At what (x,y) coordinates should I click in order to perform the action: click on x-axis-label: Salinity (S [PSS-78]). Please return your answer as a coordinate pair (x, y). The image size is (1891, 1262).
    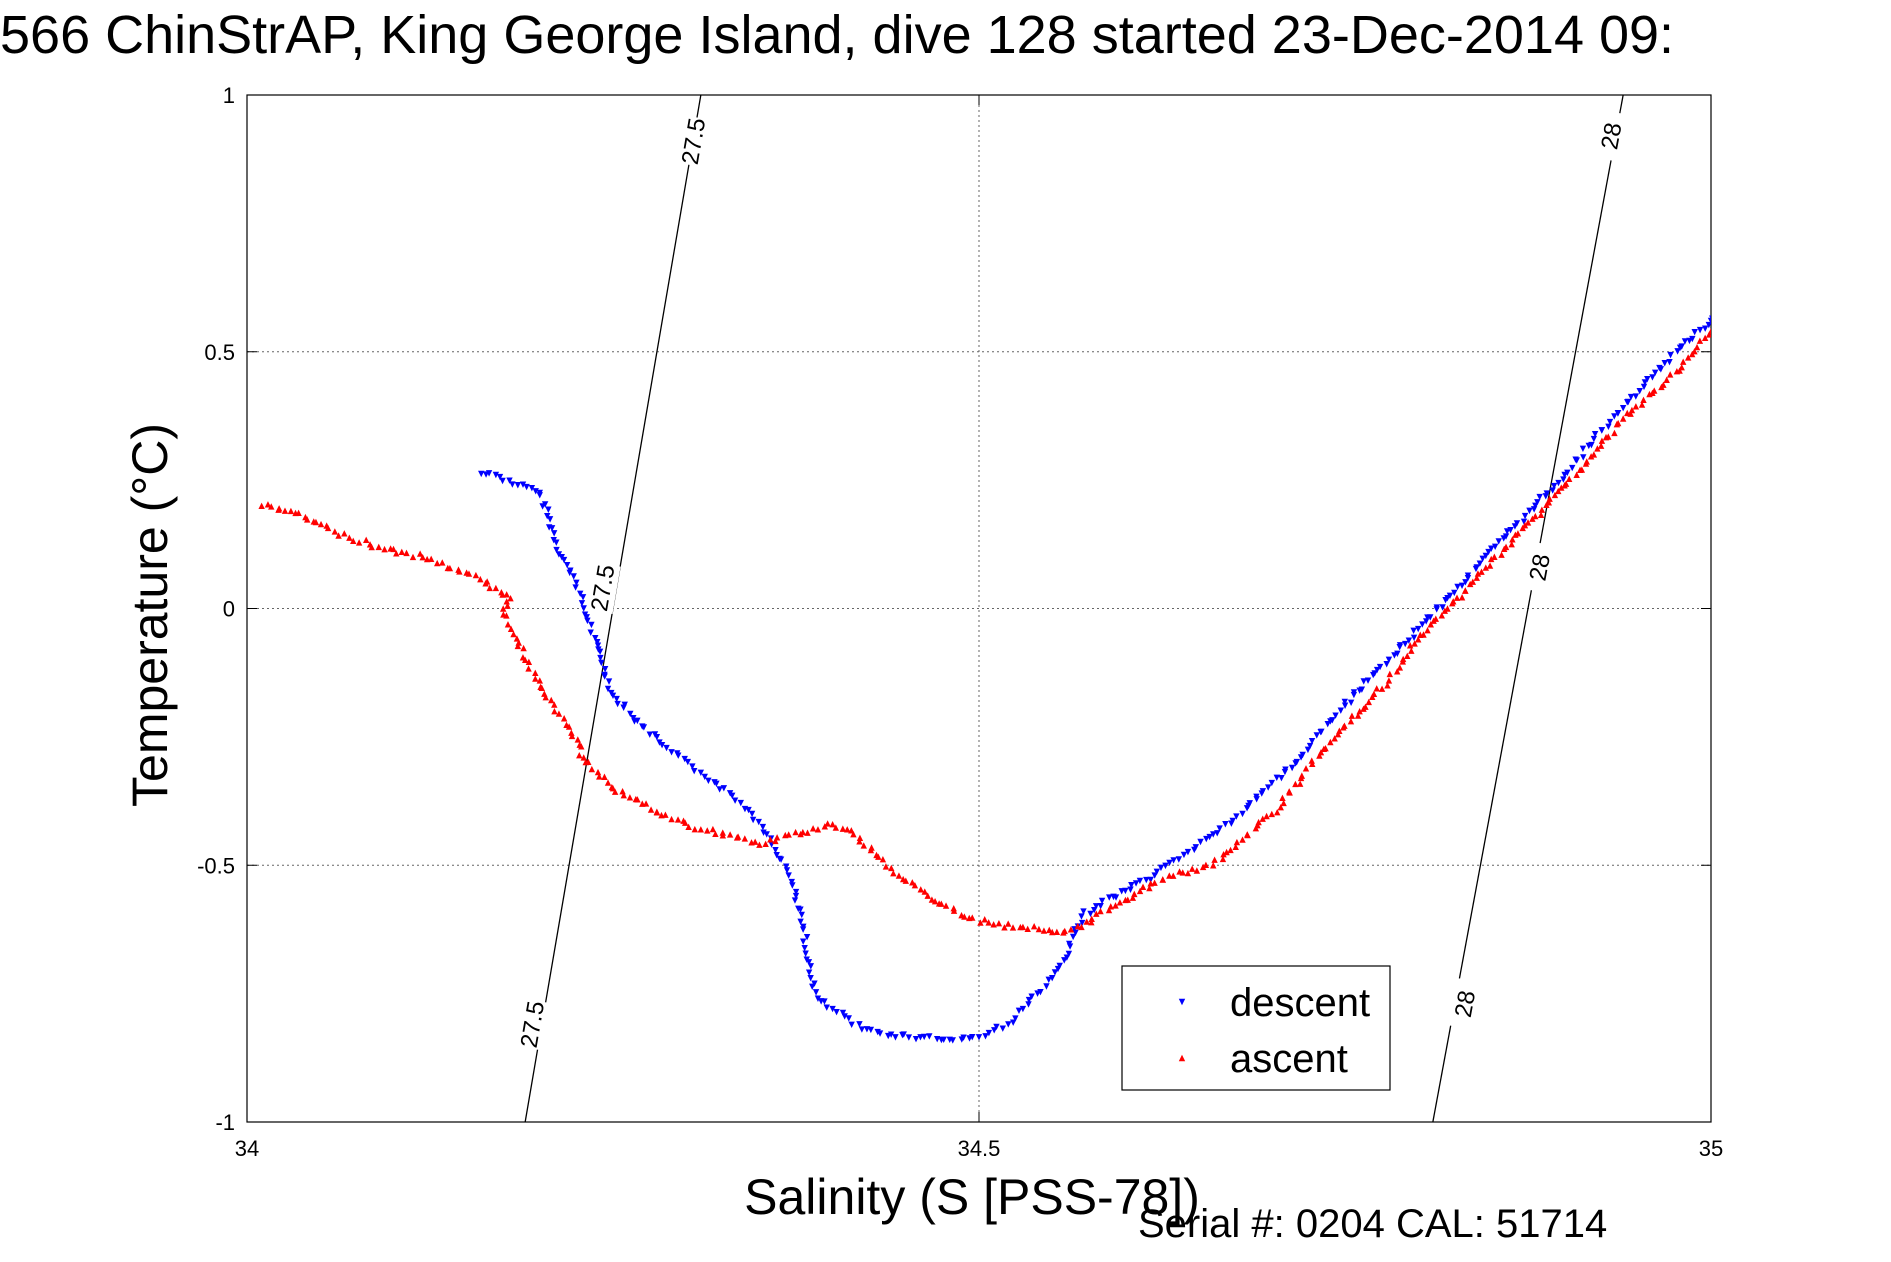
    Looking at the image, I should click on (972, 1197).